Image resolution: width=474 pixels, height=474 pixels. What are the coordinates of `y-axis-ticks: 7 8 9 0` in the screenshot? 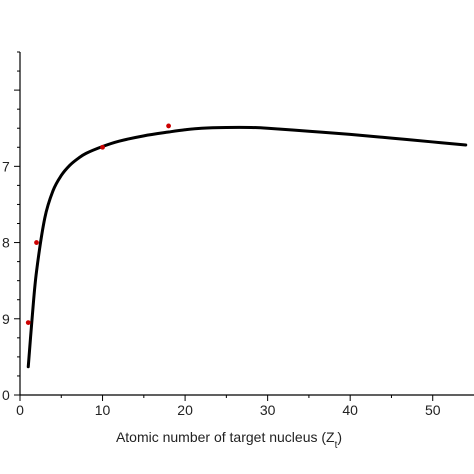 It's located at (11, 227).